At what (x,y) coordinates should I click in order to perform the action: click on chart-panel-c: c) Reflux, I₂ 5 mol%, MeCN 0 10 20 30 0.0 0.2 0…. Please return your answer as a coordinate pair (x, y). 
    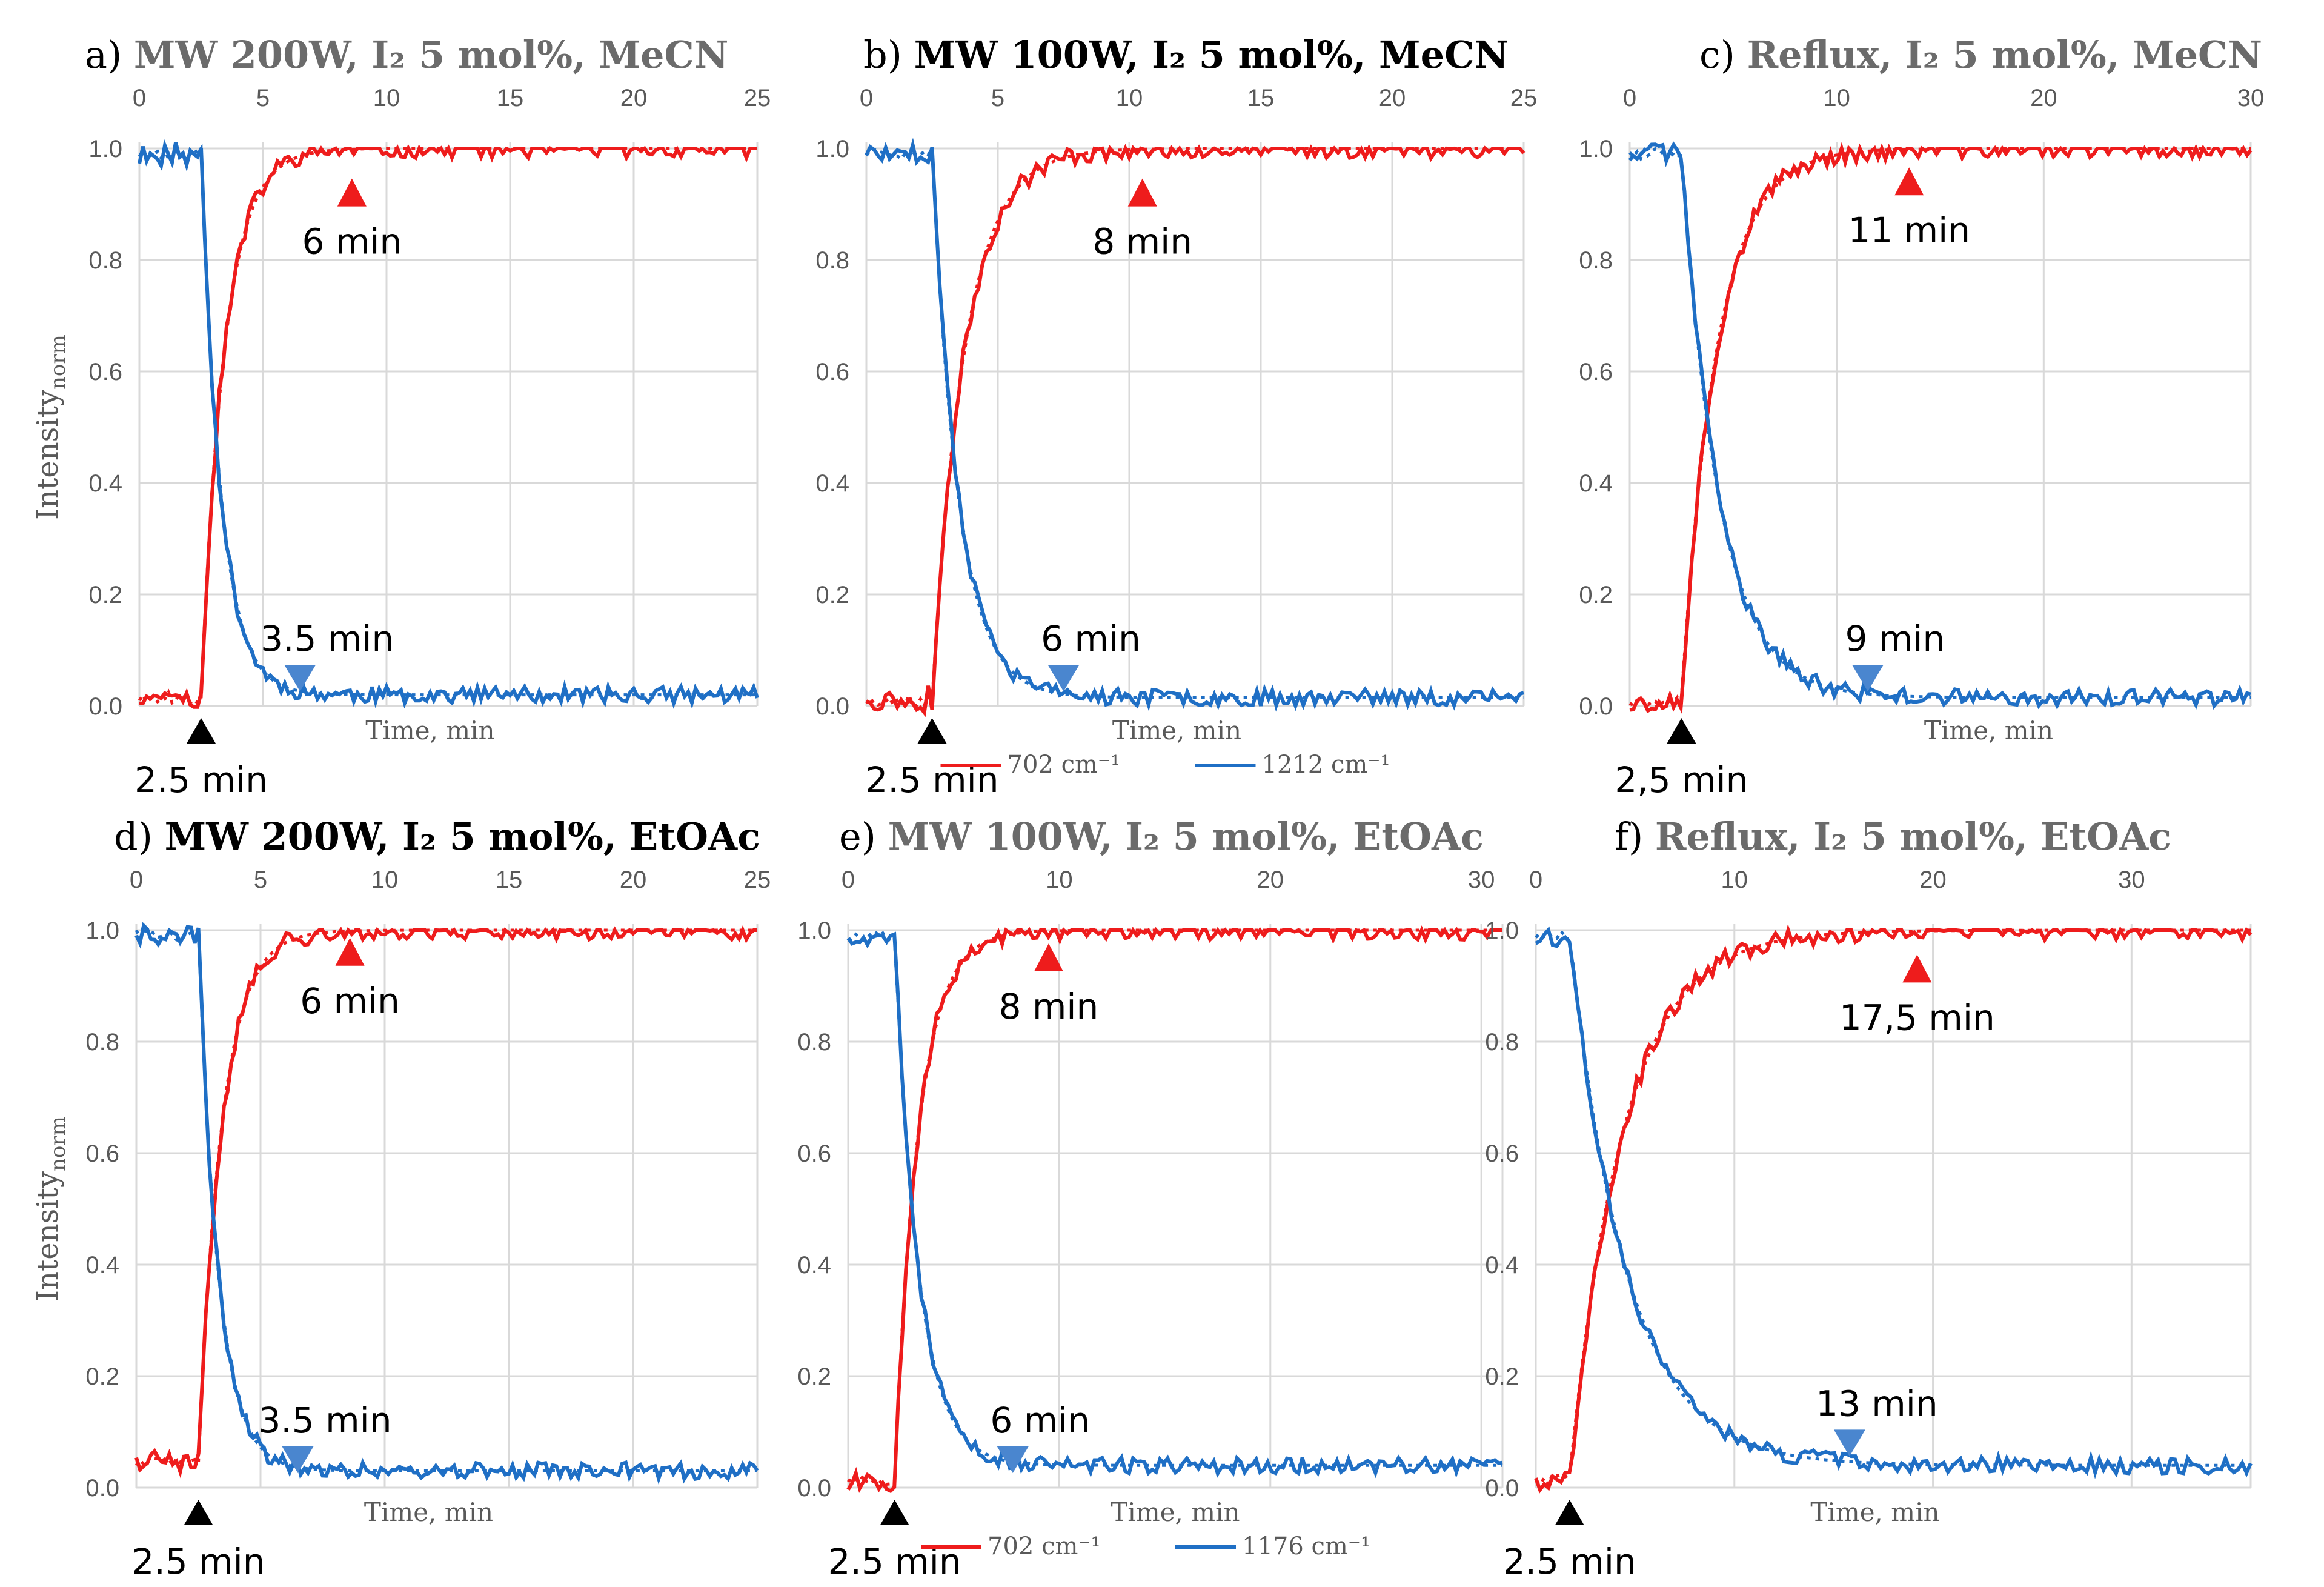
    Looking at the image, I should click on (1922, 416).